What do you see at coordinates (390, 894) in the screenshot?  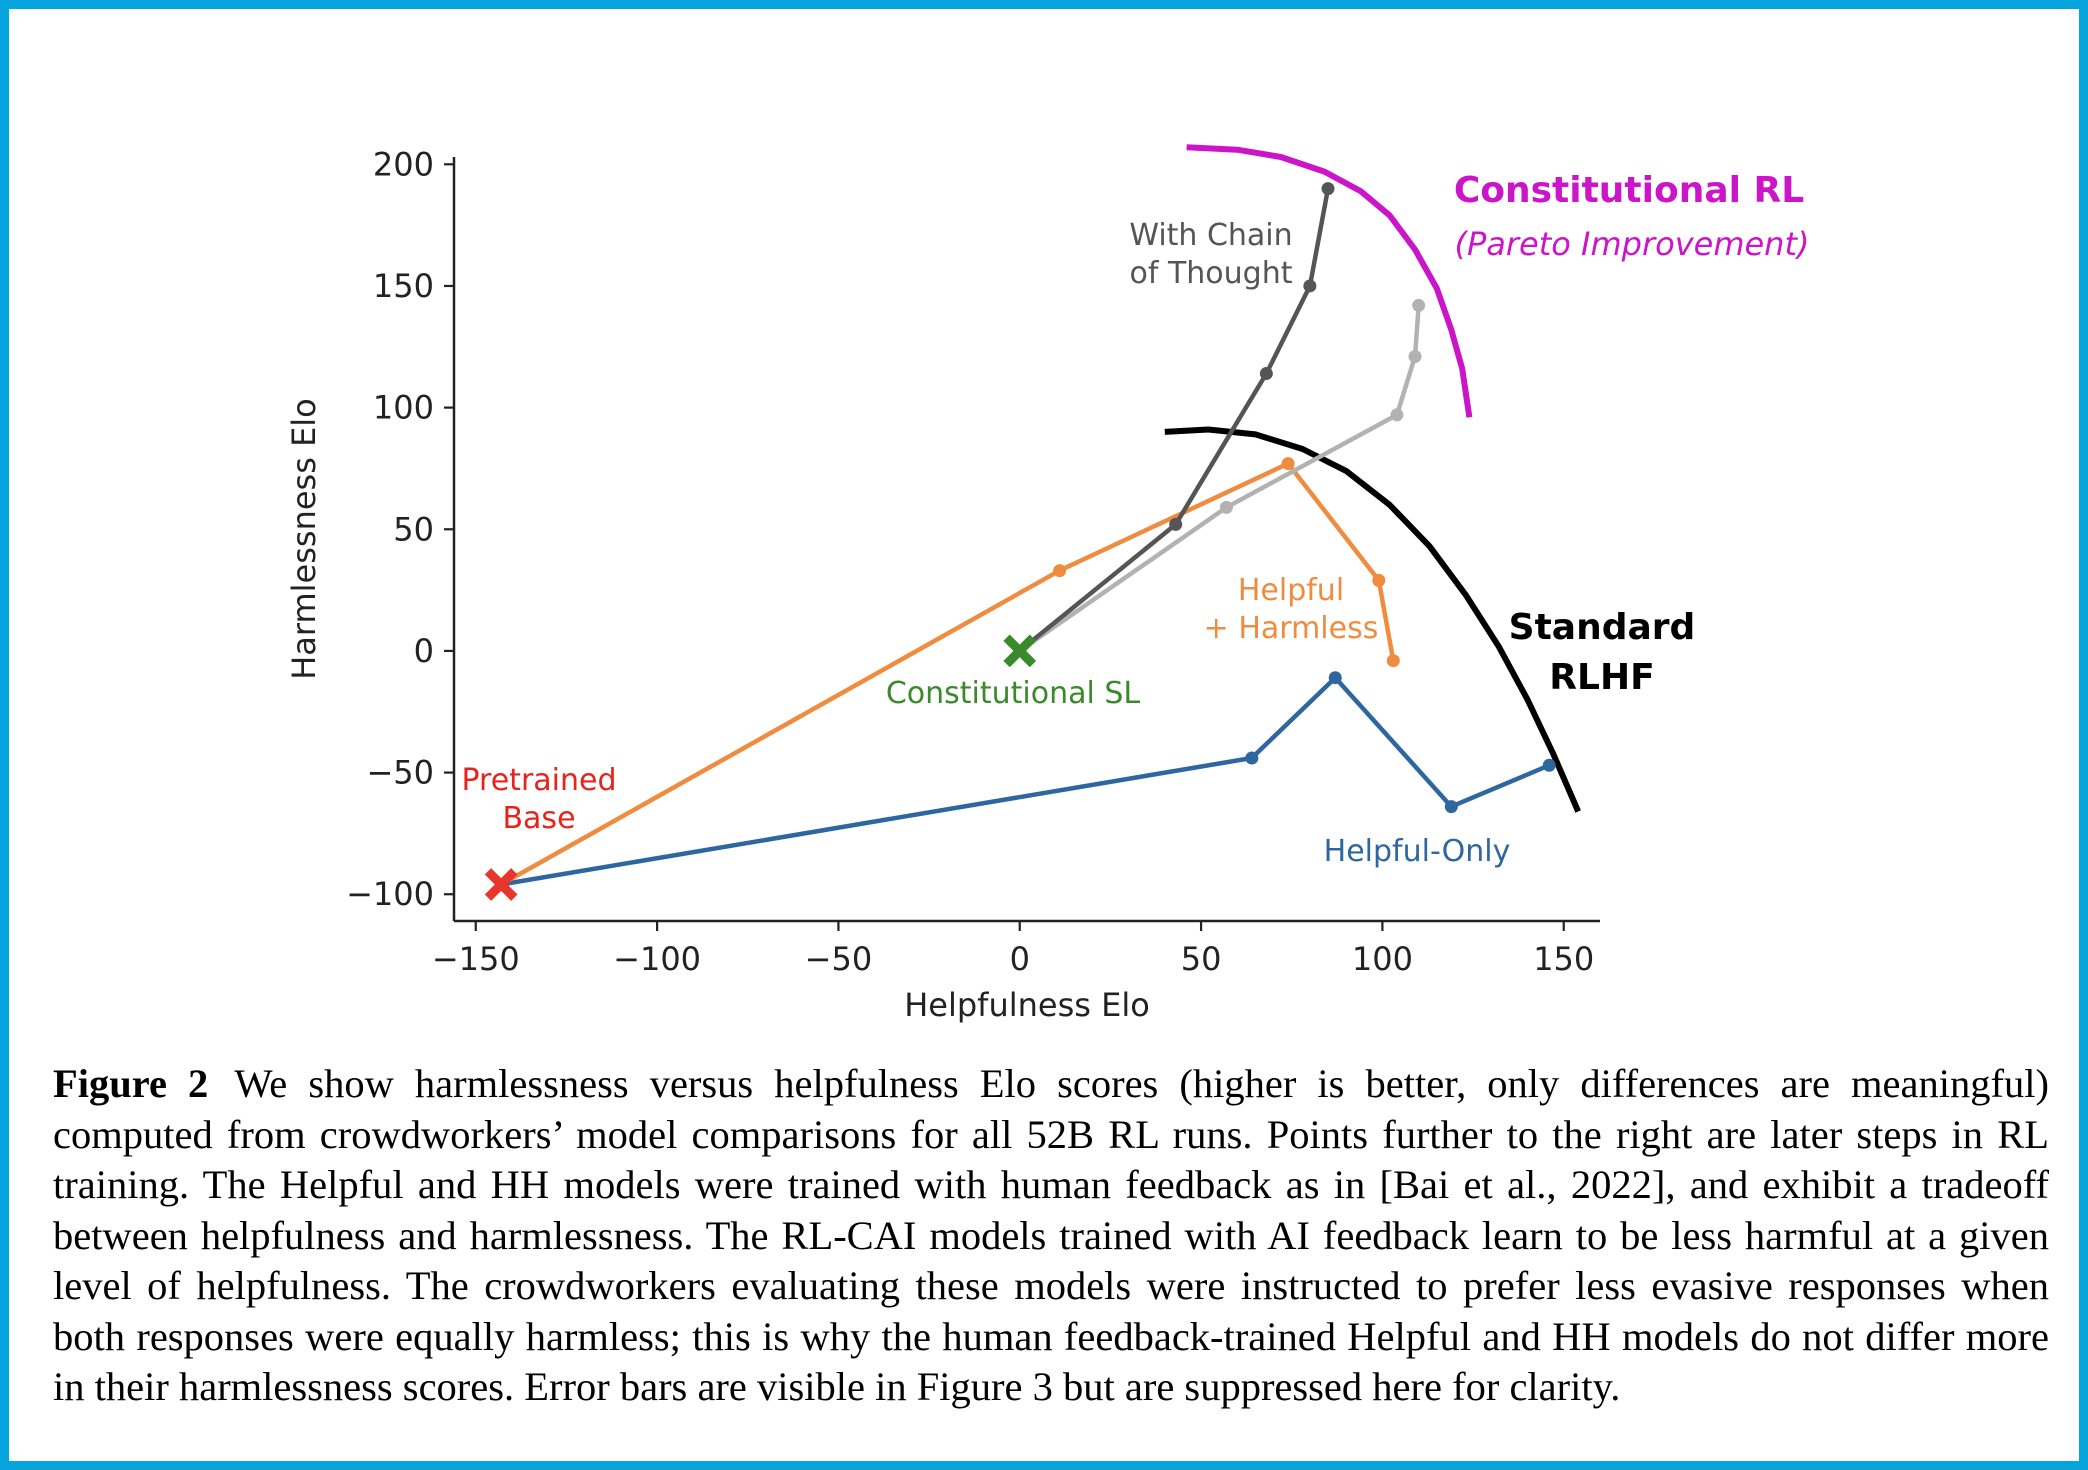 I see `y-tick-label: −100` at bounding box center [390, 894].